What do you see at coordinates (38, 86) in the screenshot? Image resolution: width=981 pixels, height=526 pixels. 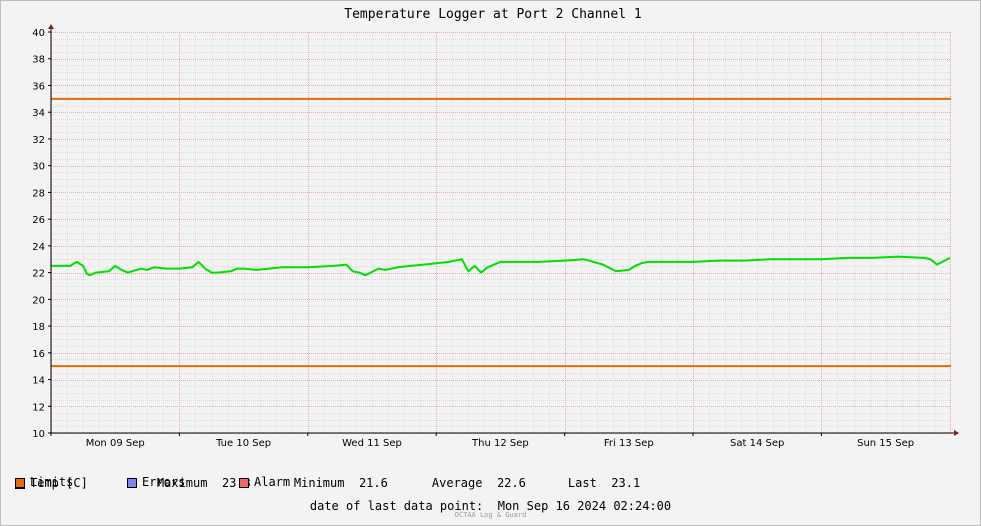 I see `y-tick-label: 36` at bounding box center [38, 86].